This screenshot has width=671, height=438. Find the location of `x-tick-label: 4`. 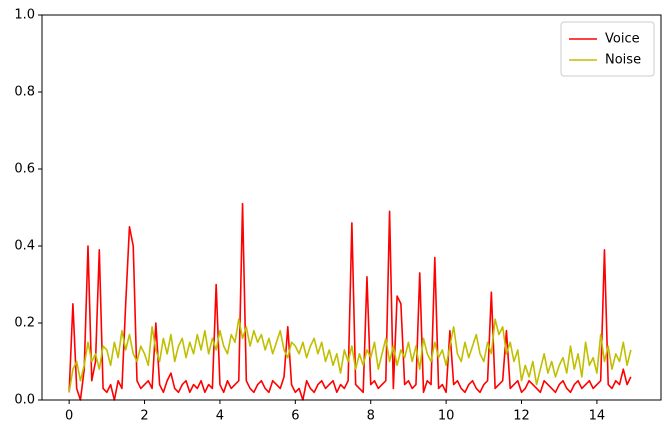

x-tick-label: 4 is located at coordinates (220, 416).